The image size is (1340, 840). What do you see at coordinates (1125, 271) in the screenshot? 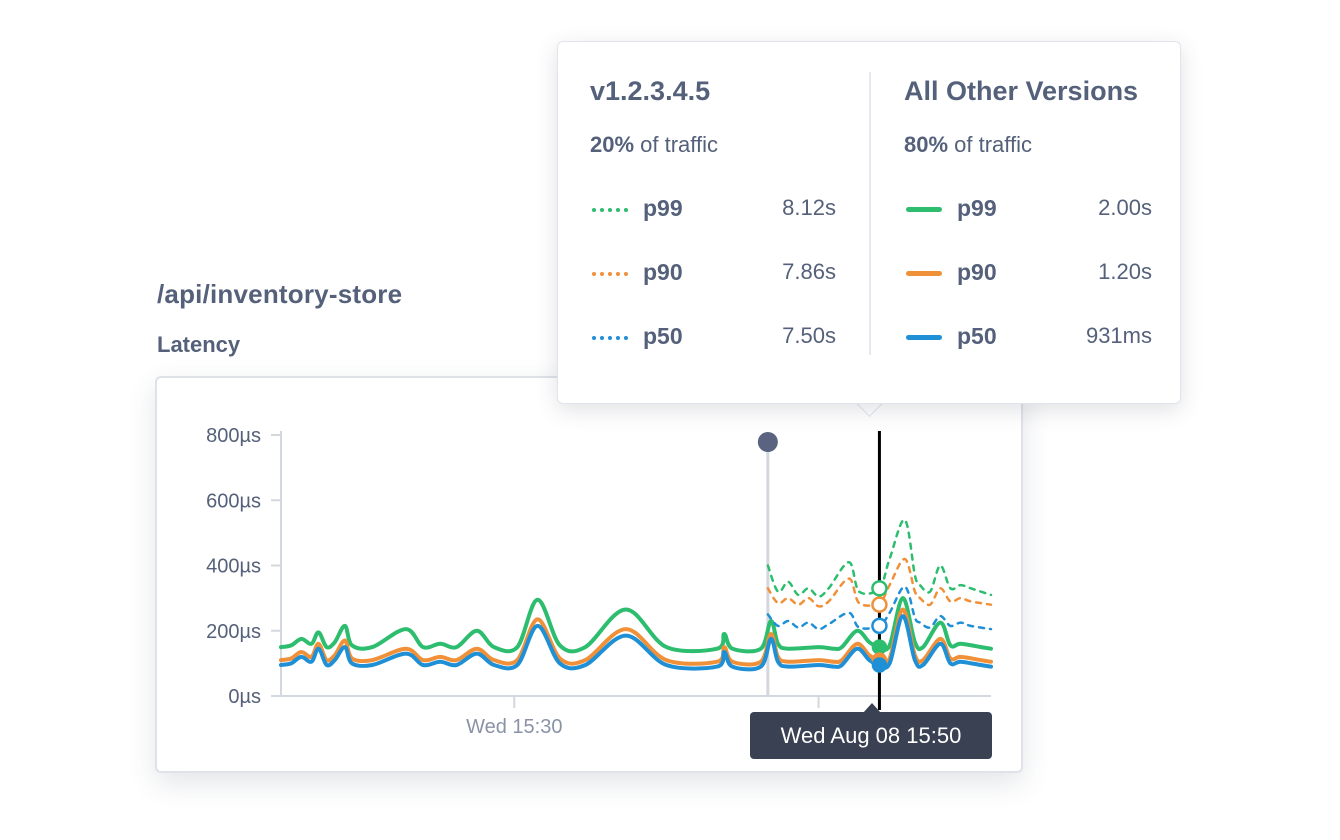
I see `metric-value: 1.20s` at bounding box center [1125, 271].